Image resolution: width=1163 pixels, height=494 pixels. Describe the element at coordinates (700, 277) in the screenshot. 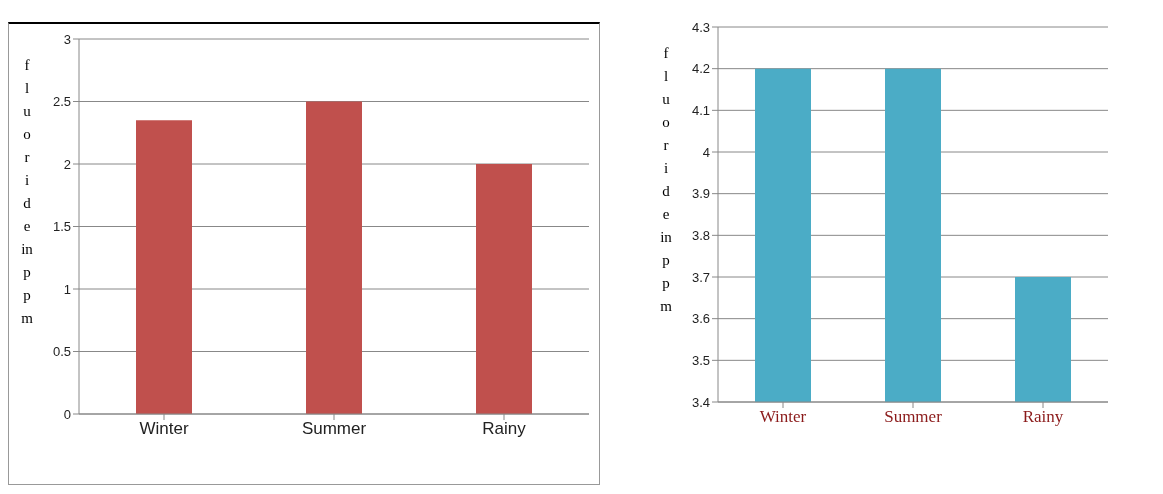

I see `y-tick-label: 3.7` at that location.